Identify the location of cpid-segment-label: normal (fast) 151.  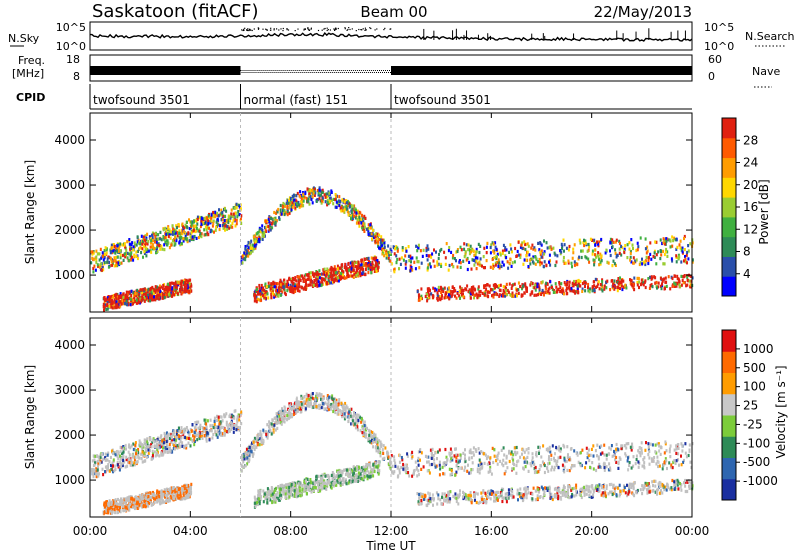
(296, 100).